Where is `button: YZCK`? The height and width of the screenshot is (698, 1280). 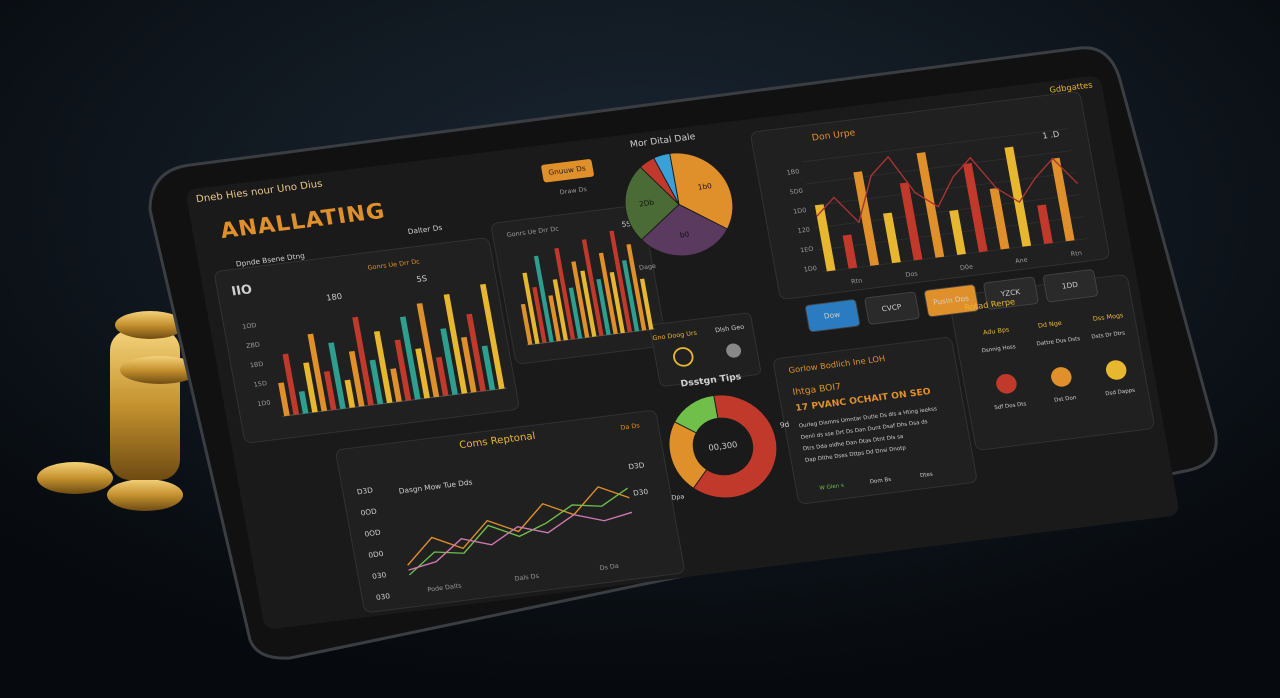
button: YZCK is located at coordinates (1011, 293).